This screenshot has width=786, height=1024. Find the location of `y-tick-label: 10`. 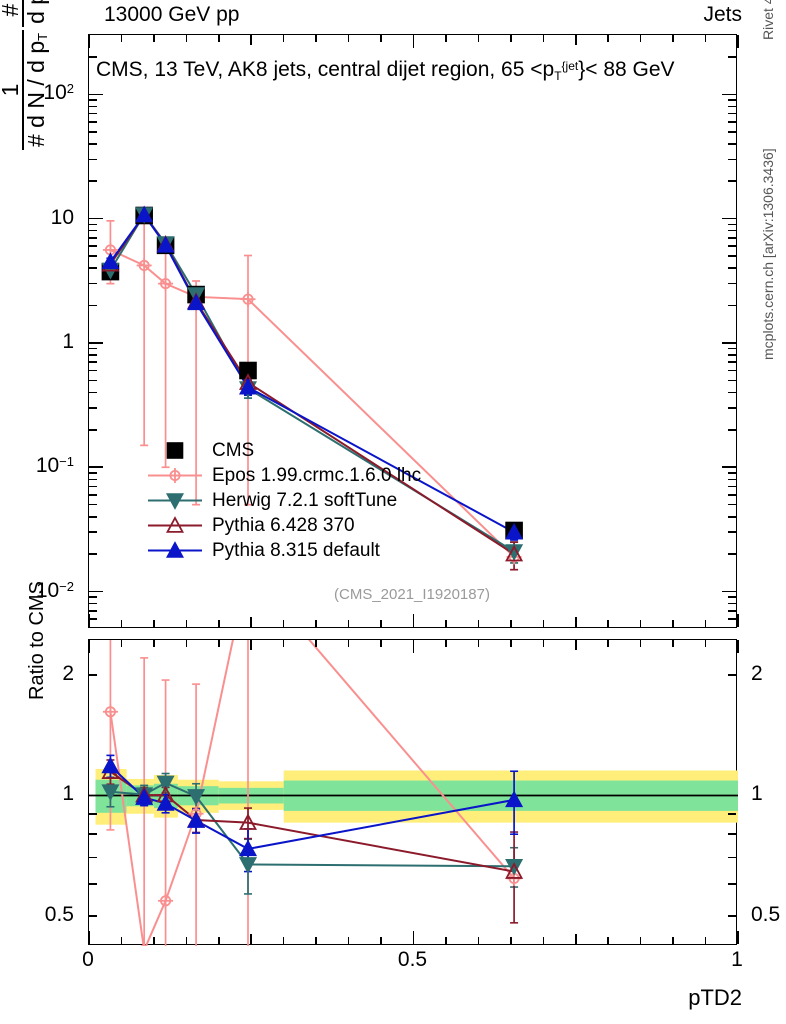

y-tick-label: 10 is located at coordinates (62, 217).